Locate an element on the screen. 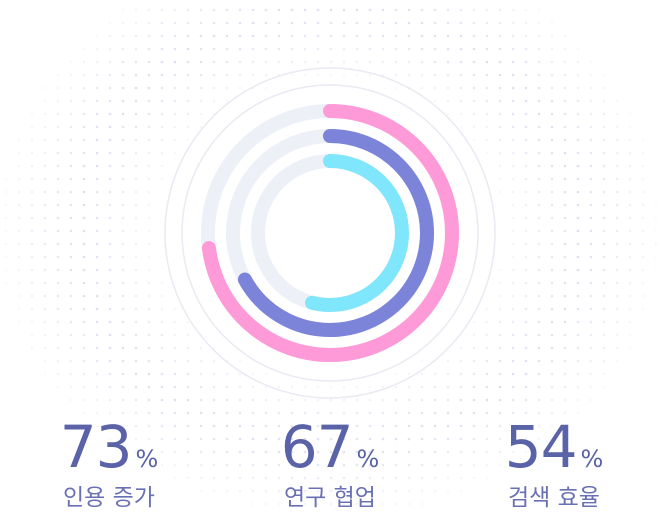 This screenshot has width=658, height=525. stat-value: 67 is located at coordinates (317, 447).